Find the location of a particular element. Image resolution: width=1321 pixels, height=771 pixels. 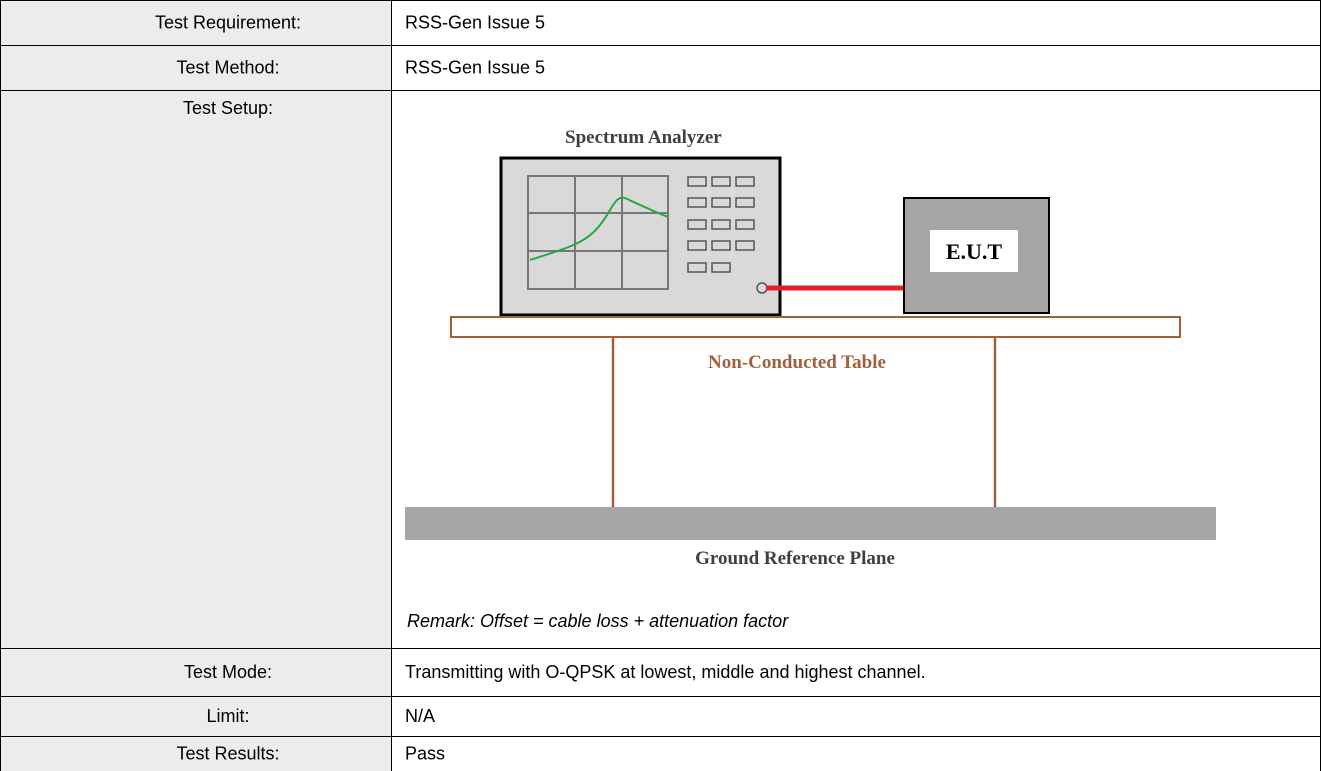

buttons is located at coordinates (721, 224).